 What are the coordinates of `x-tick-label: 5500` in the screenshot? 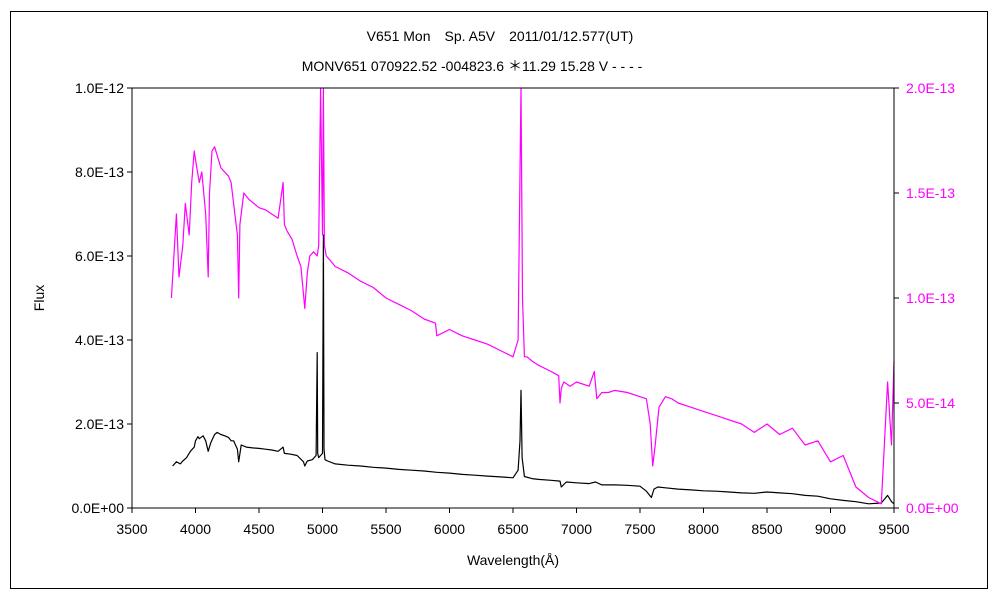 It's located at (385, 529).